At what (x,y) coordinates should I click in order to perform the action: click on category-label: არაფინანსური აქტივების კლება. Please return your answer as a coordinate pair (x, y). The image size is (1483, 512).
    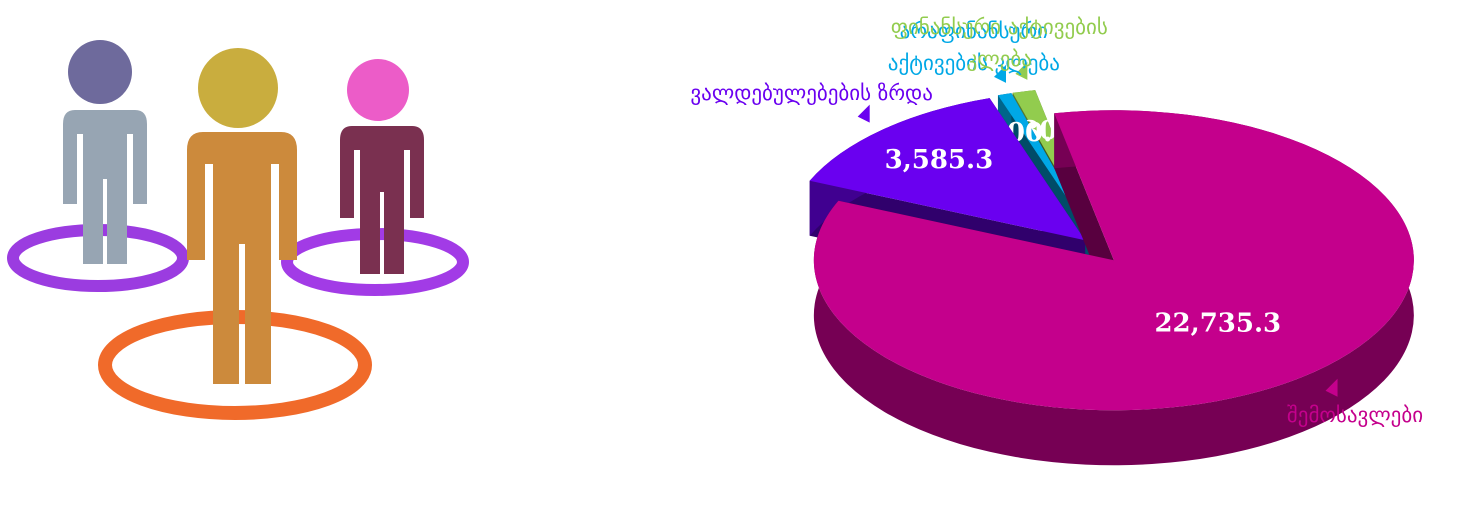
    Looking at the image, I should click on (973, 46).